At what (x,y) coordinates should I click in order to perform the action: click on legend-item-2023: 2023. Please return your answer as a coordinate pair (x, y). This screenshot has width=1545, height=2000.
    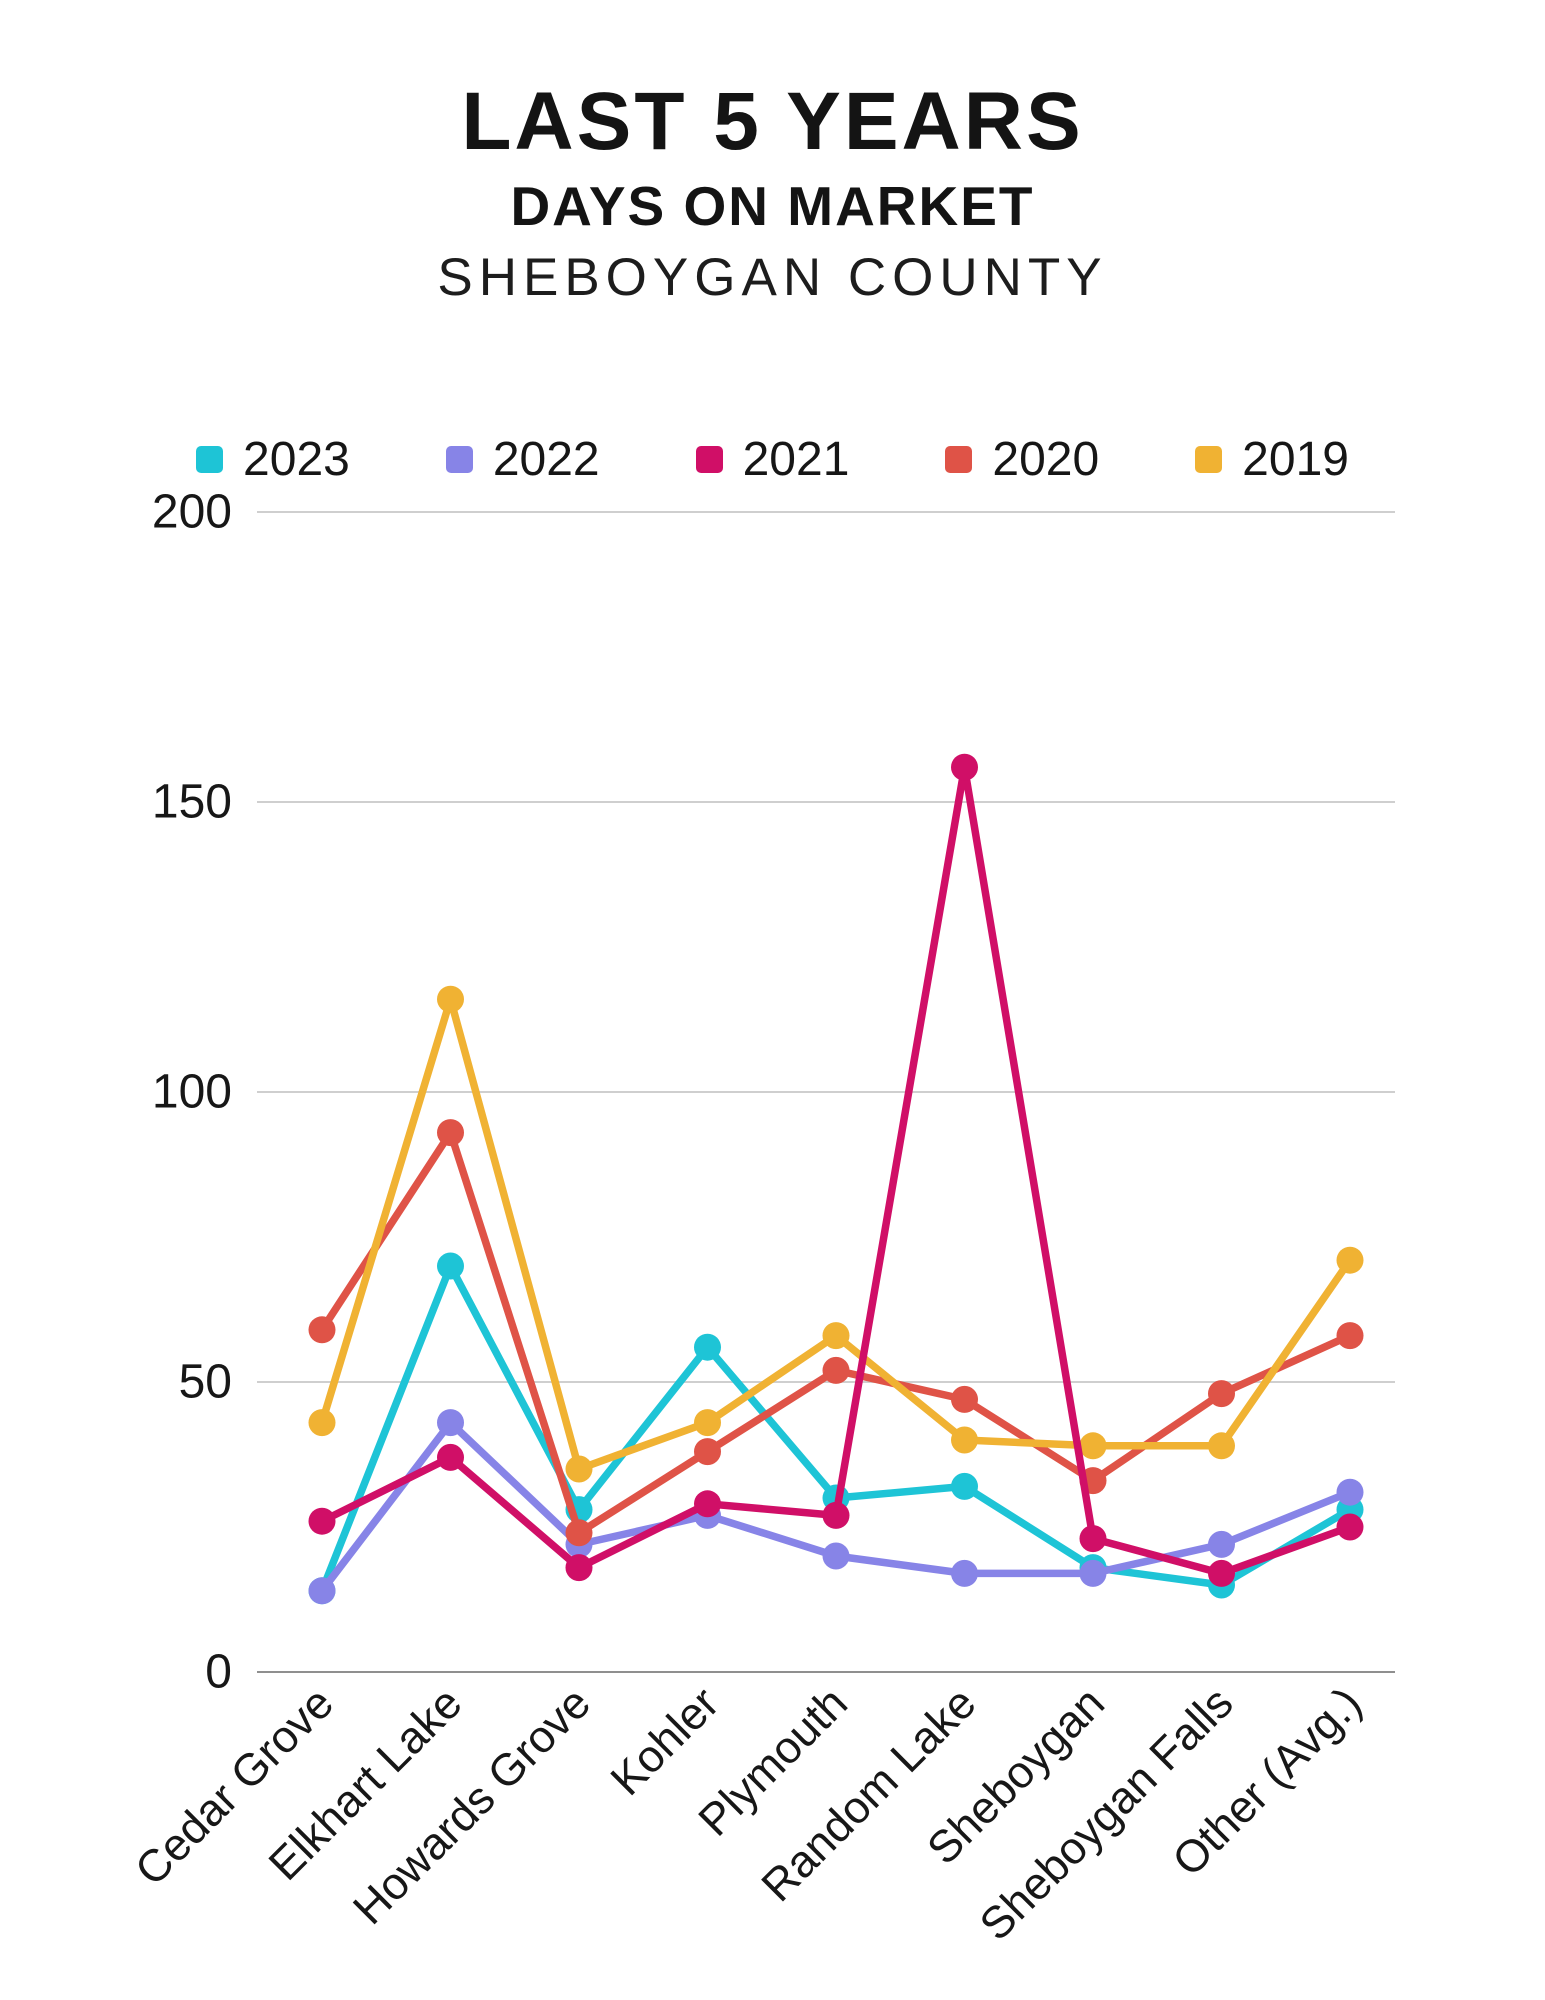
    Looking at the image, I should click on (273, 459).